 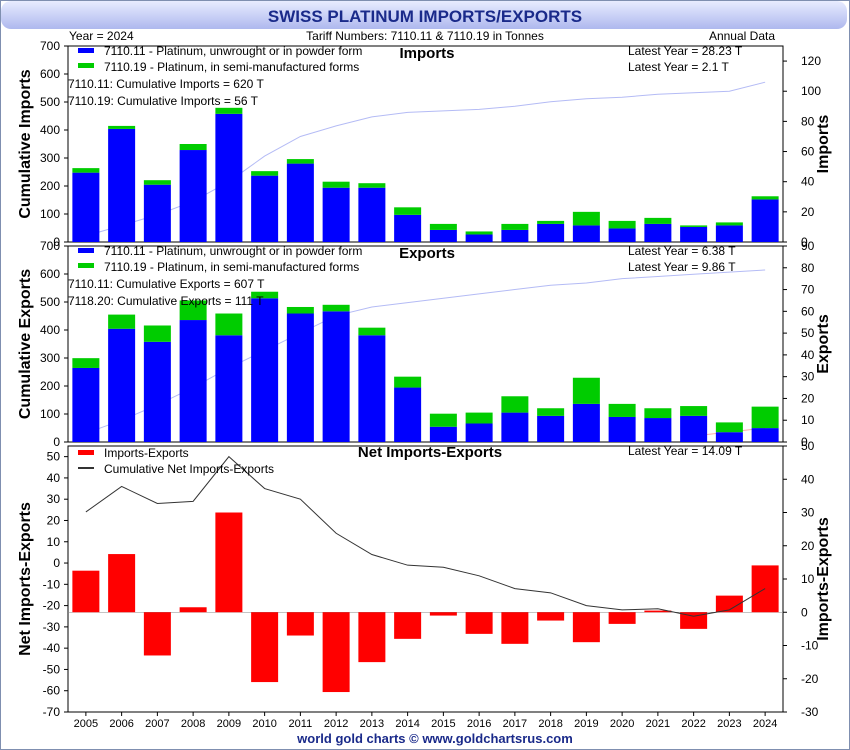 I want to click on x-axis-tick-label: 2022, so click(x=693, y=724).